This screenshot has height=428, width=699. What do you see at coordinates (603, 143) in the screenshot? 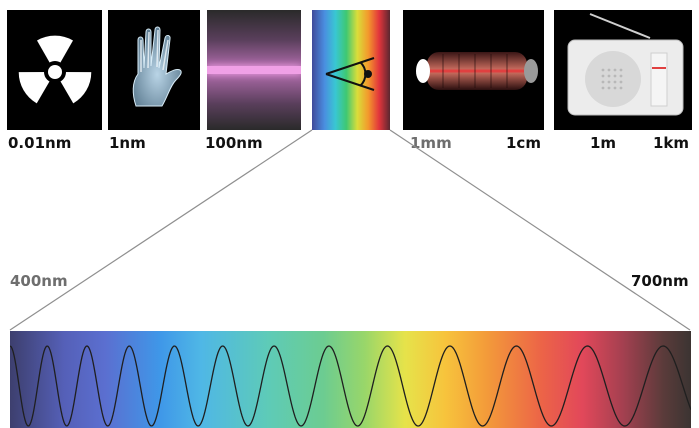
I see `scale-label-1m: 1m` at bounding box center [603, 143].